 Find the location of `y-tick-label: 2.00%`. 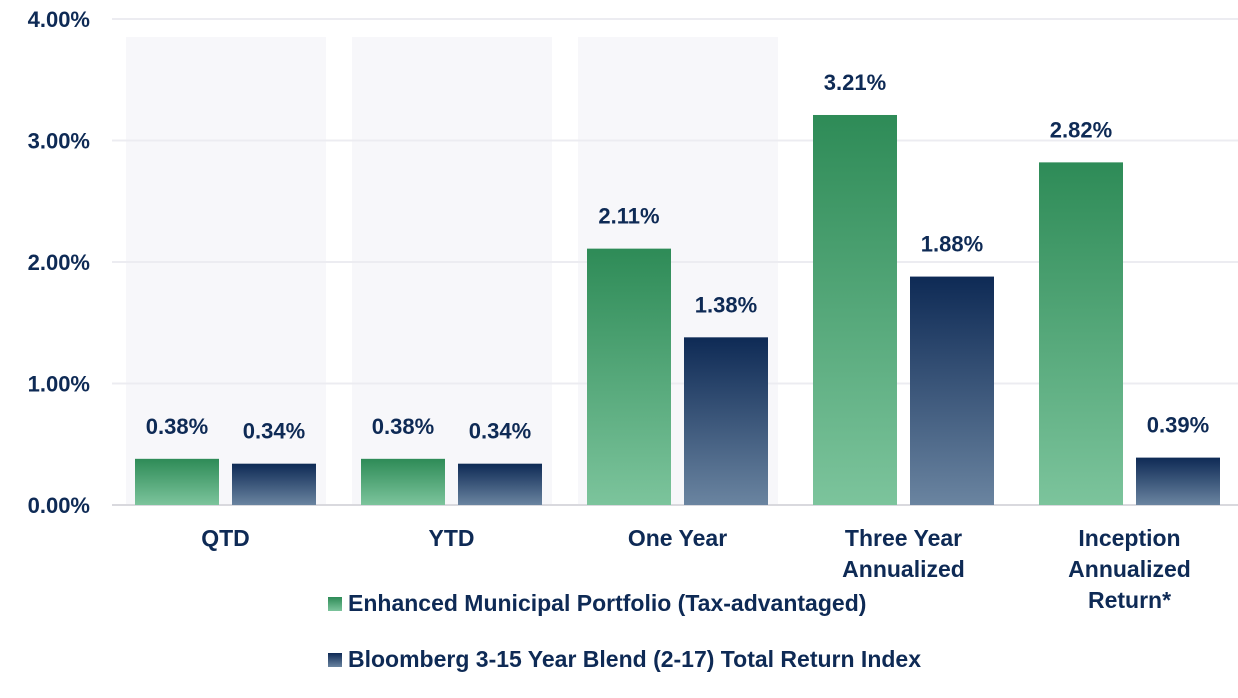

y-tick-label: 2.00% is located at coordinates (59, 262).